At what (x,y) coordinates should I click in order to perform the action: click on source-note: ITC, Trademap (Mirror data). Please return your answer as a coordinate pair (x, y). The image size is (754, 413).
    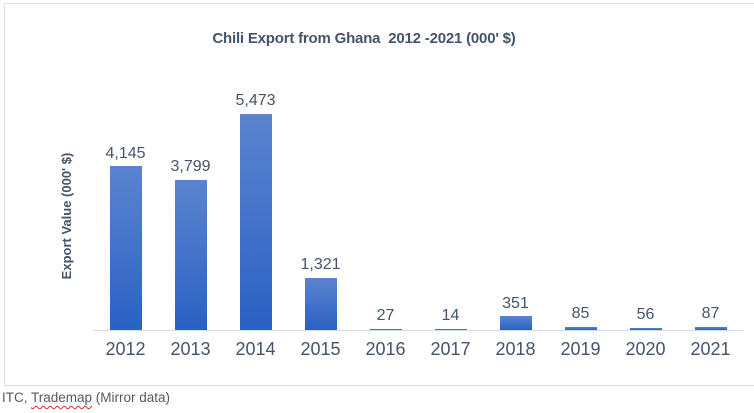
    Looking at the image, I should click on (86, 397).